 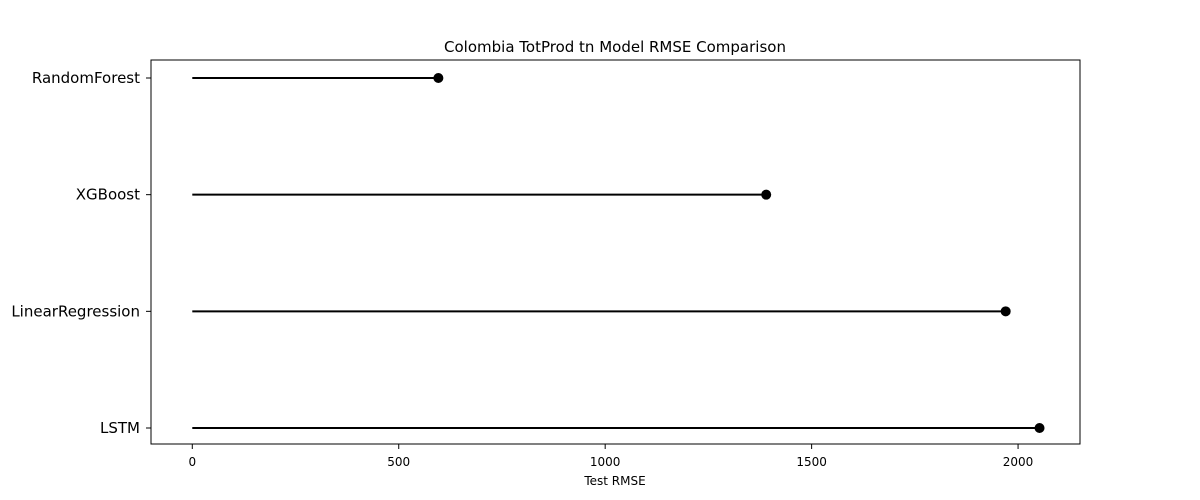 What do you see at coordinates (614, 481) in the screenshot?
I see `x-axis-label: Test RMSE` at bounding box center [614, 481].